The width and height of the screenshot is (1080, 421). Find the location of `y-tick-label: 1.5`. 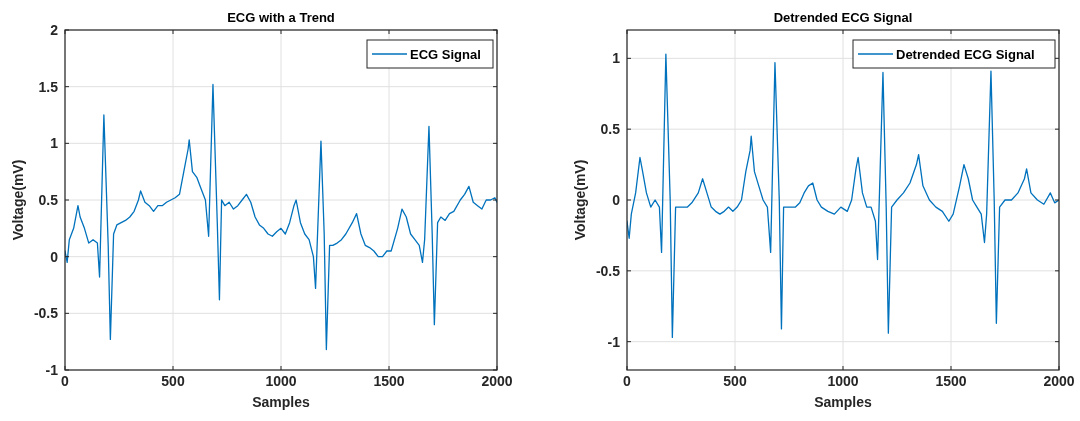

y-tick-label: 1.5 is located at coordinates (48, 86).